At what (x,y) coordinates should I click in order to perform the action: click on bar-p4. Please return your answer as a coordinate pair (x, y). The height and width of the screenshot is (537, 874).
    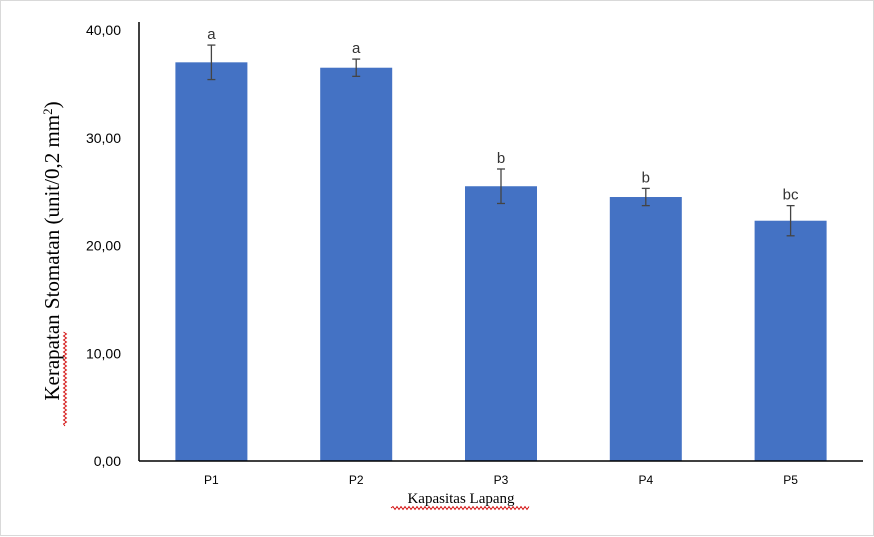
    Looking at the image, I should click on (645, 329).